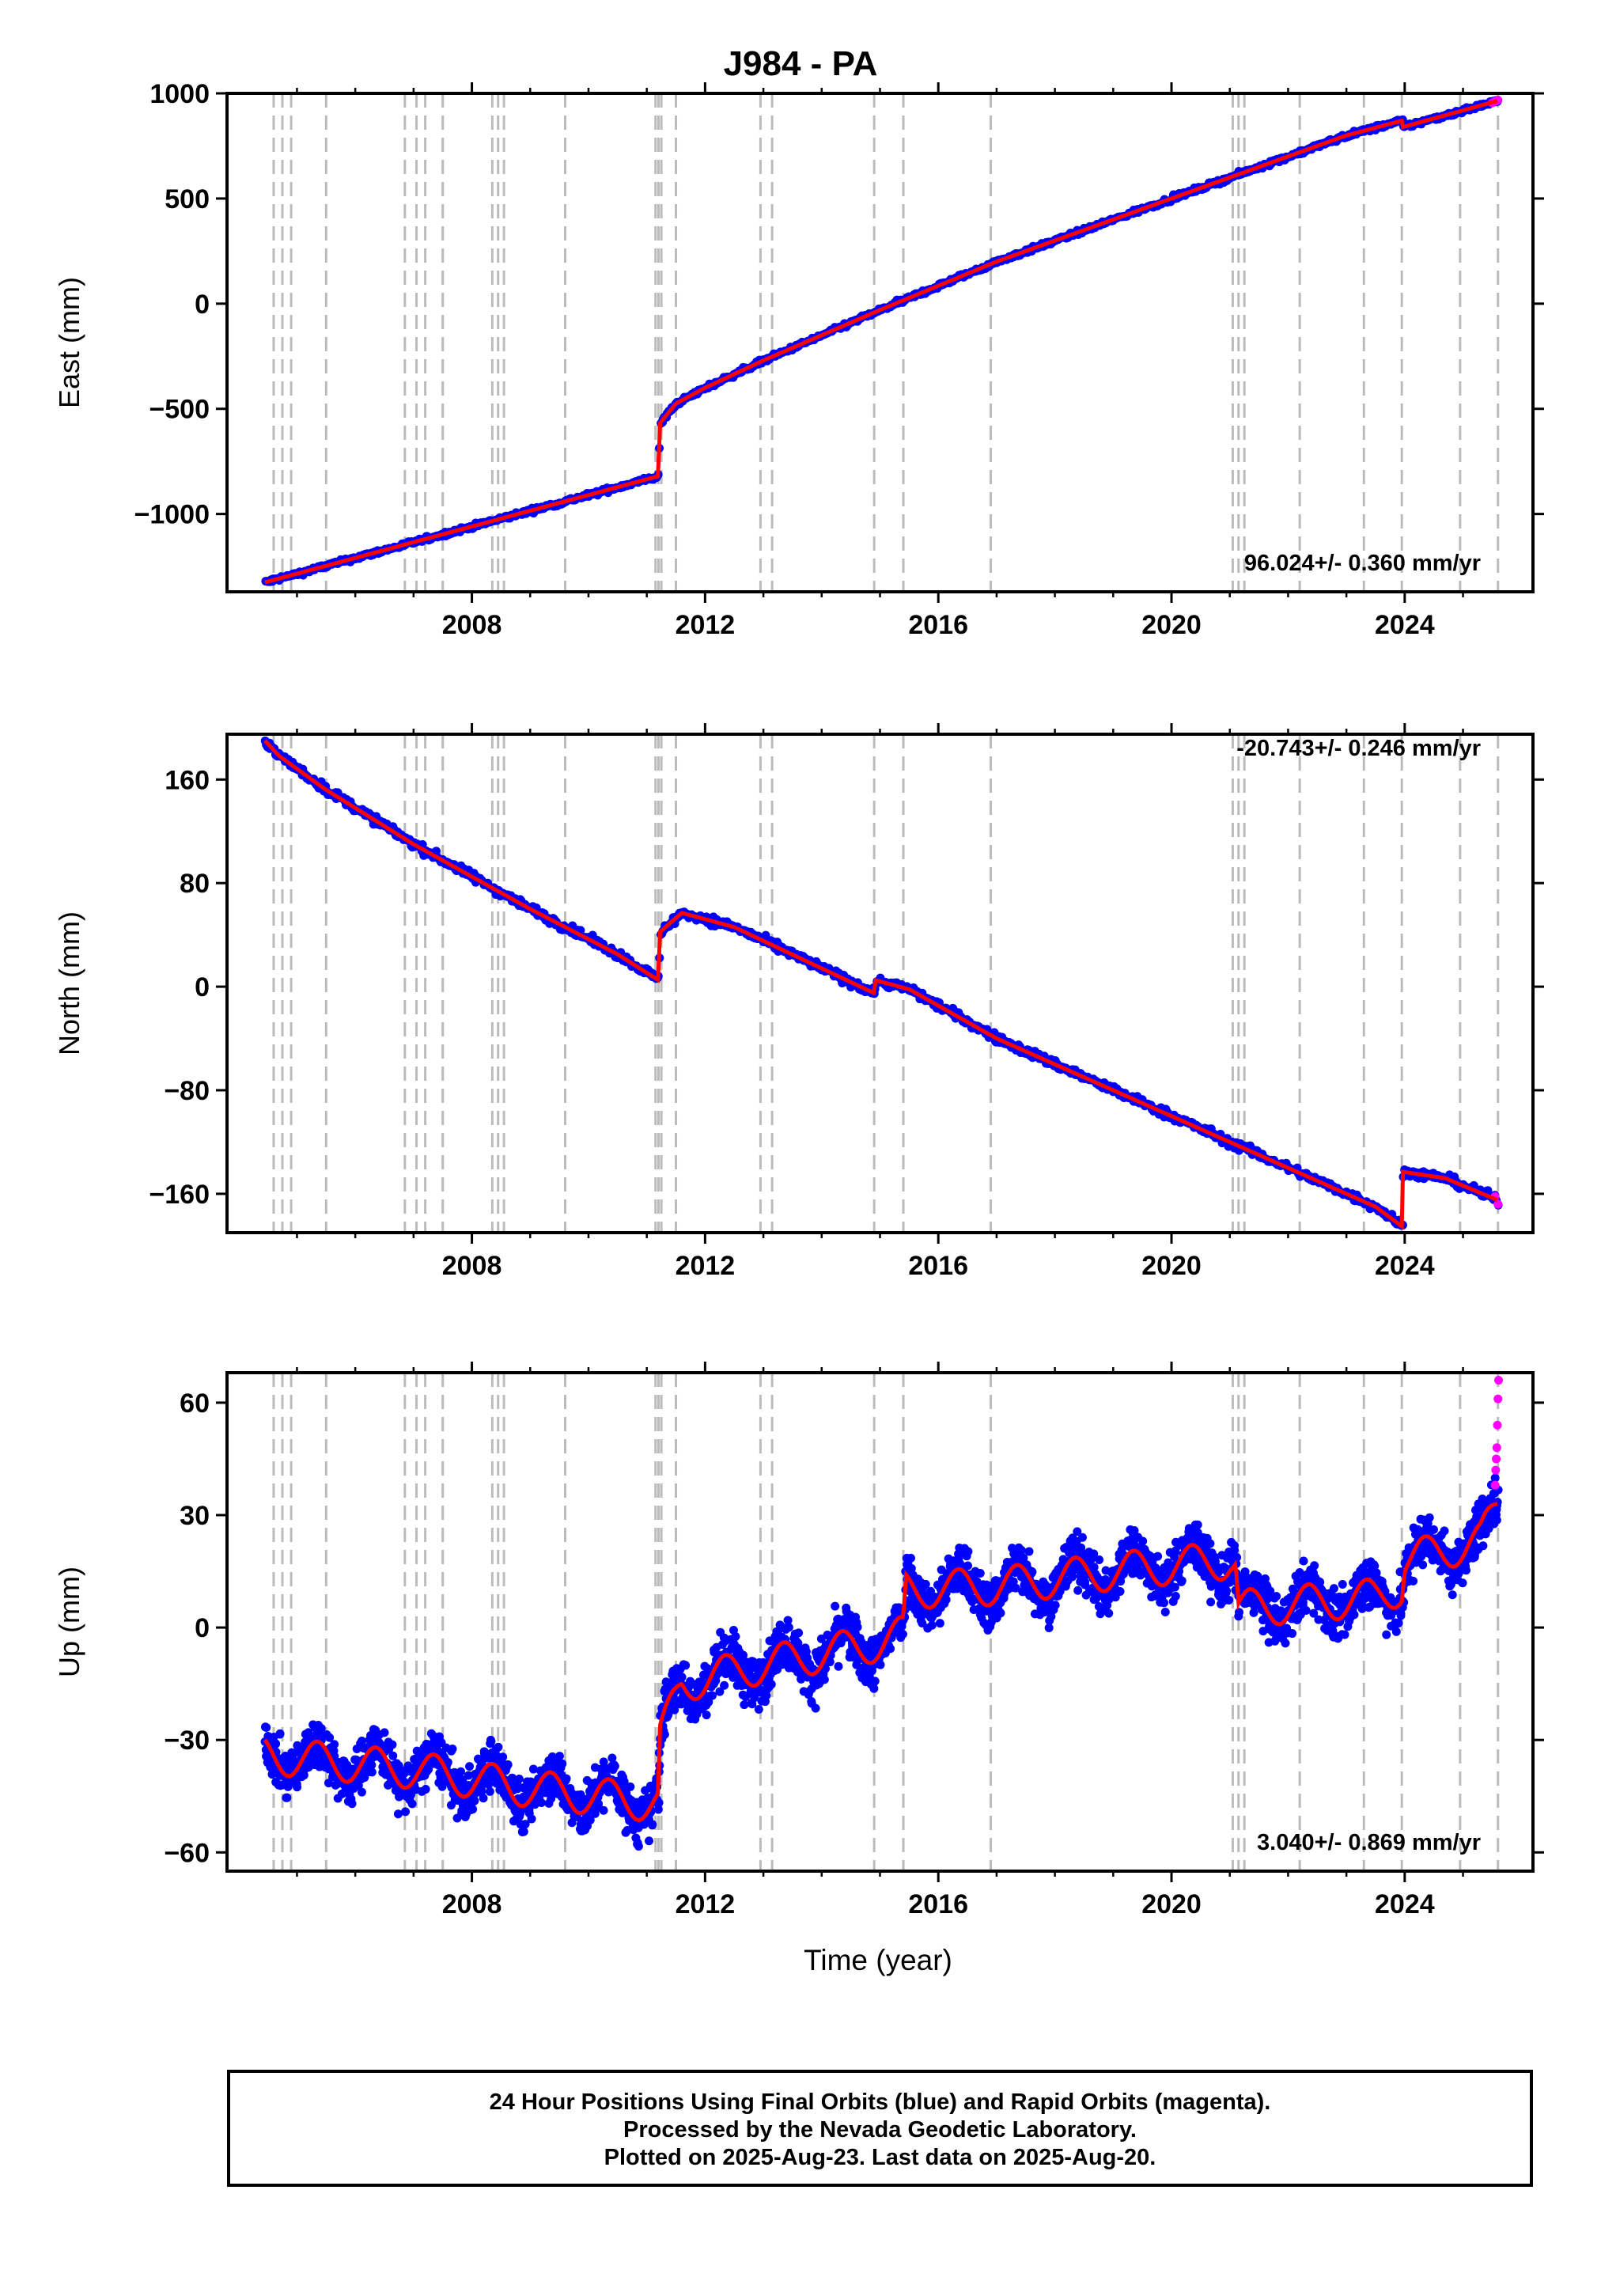  What do you see at coordinates (938, 625) in the screenshot?
I see `x-tick-label: 2016` at bounding box center [938, 625].